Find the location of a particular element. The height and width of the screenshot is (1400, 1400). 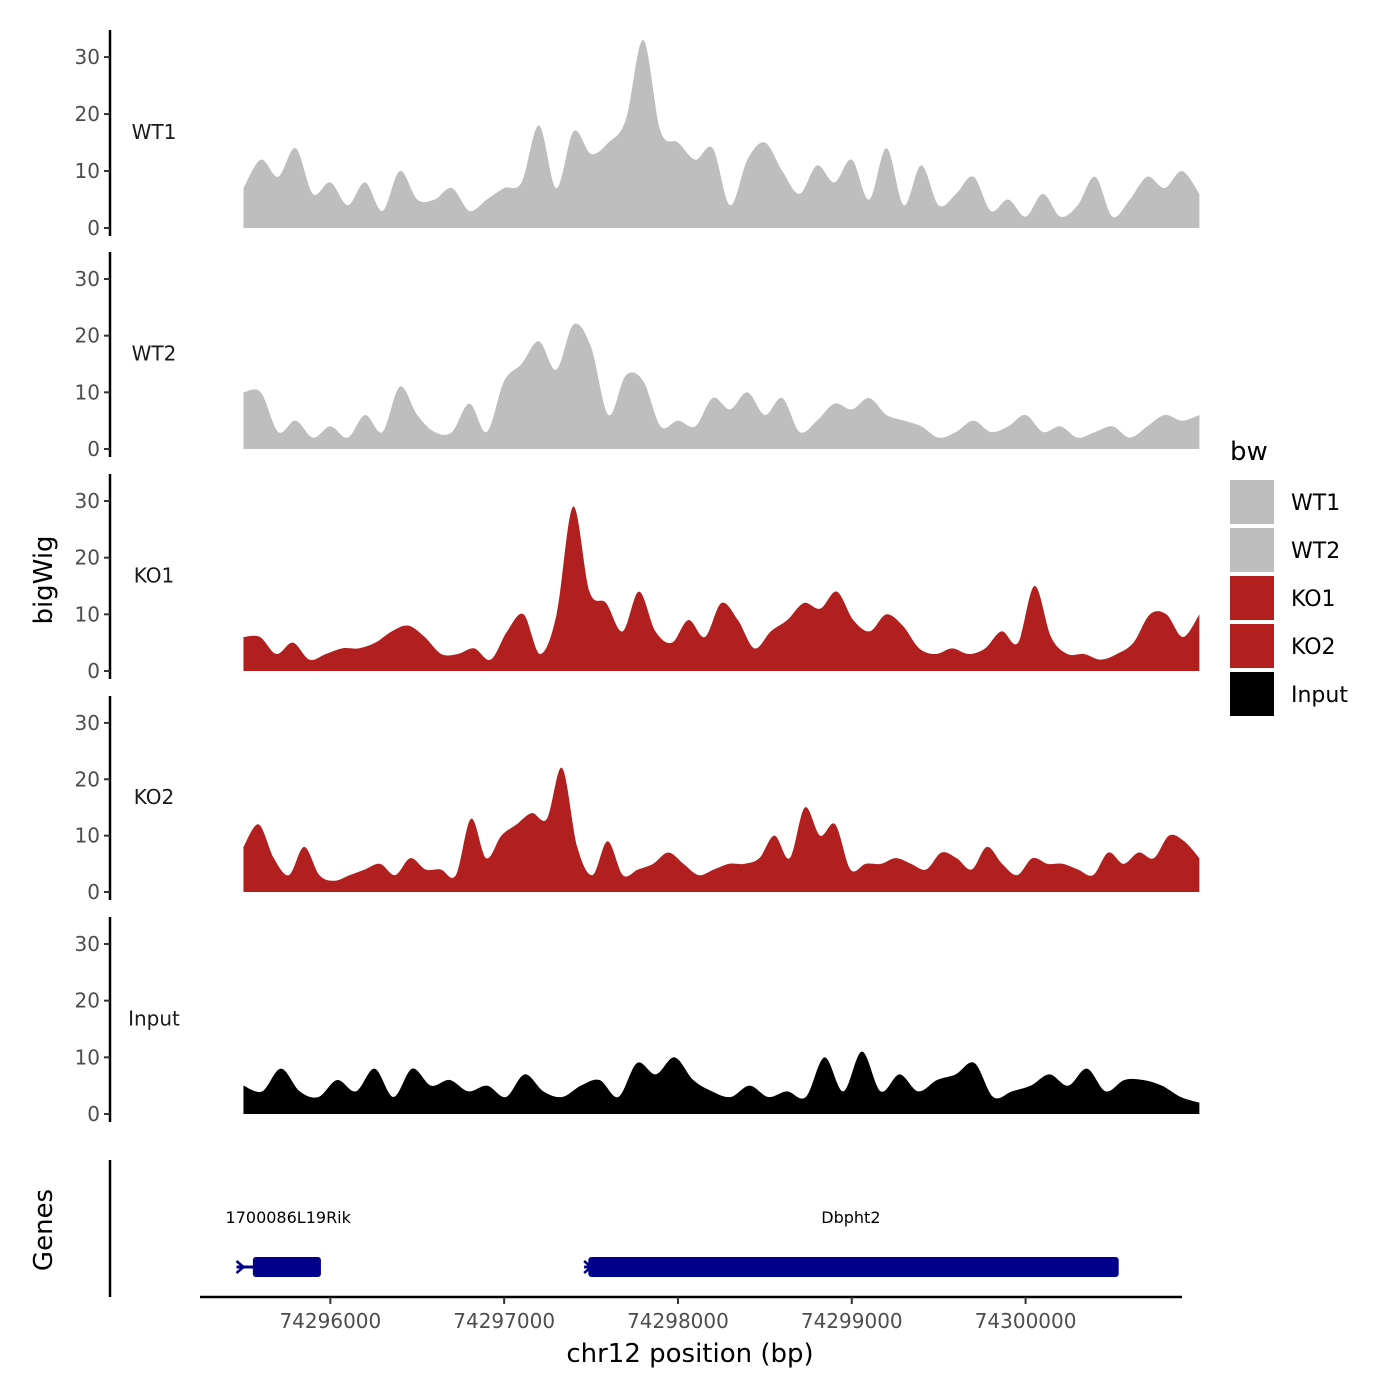

x-tick-label: 74296000 is located at coordinates (330, 1321).